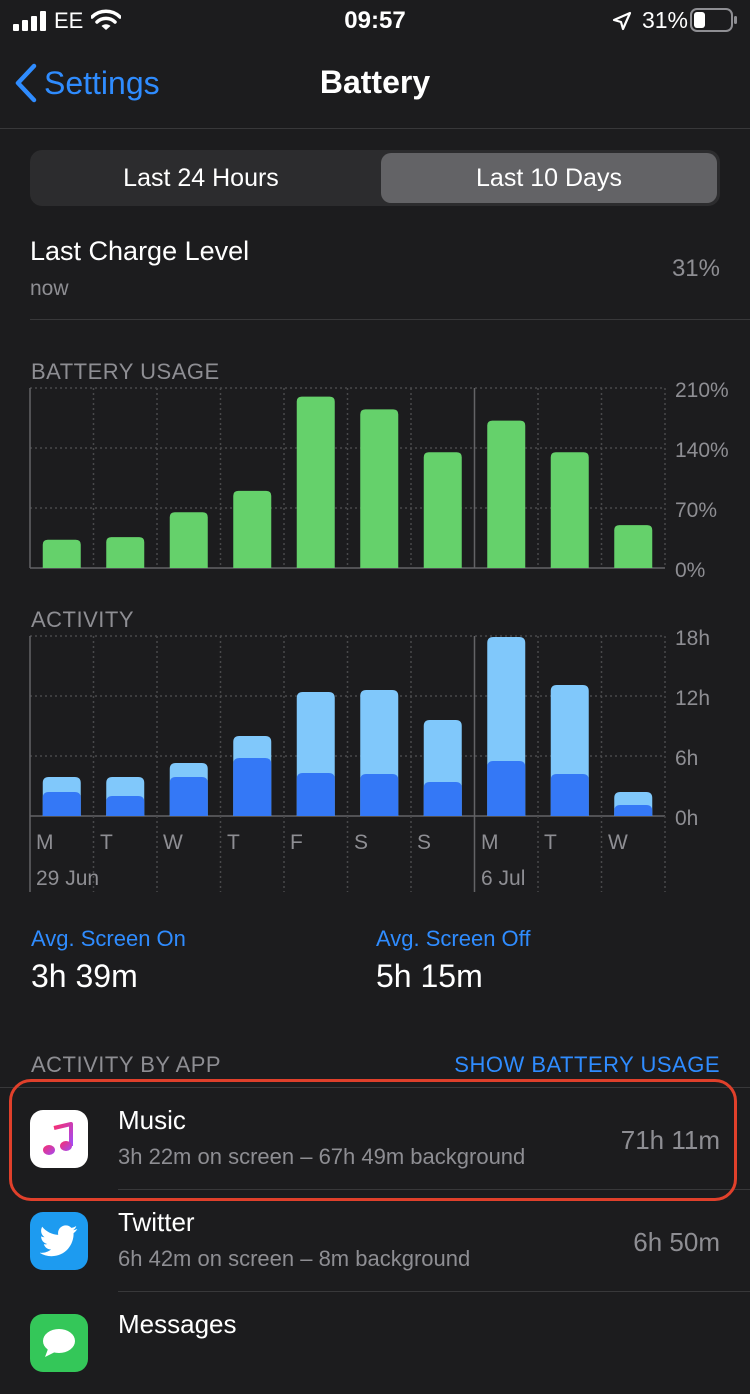 Image resolution: width=750 pixels, height=1394 pixels. What do you see at coordinates (686, 758) in the screenshot?
I see `activity-tick-6h: 6h` at bounding box center [686, 758].